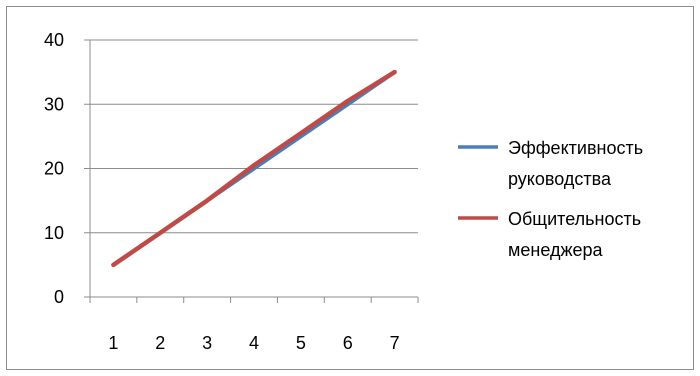 This screenshot has width=700, height=376. Describe the element at coordinates (54, 104) in the screenshot. I see `y-tick-label: 30` at that location.